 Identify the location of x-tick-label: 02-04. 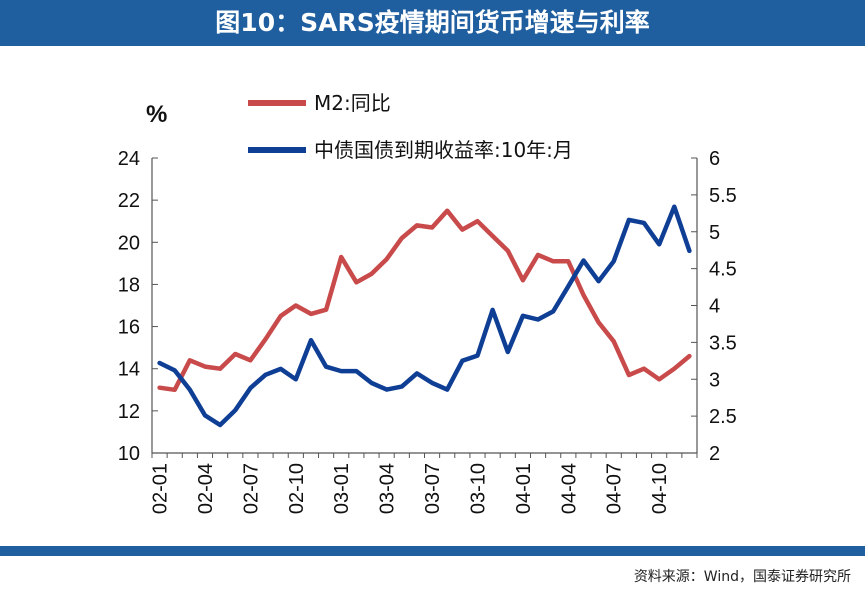
(206, 488).